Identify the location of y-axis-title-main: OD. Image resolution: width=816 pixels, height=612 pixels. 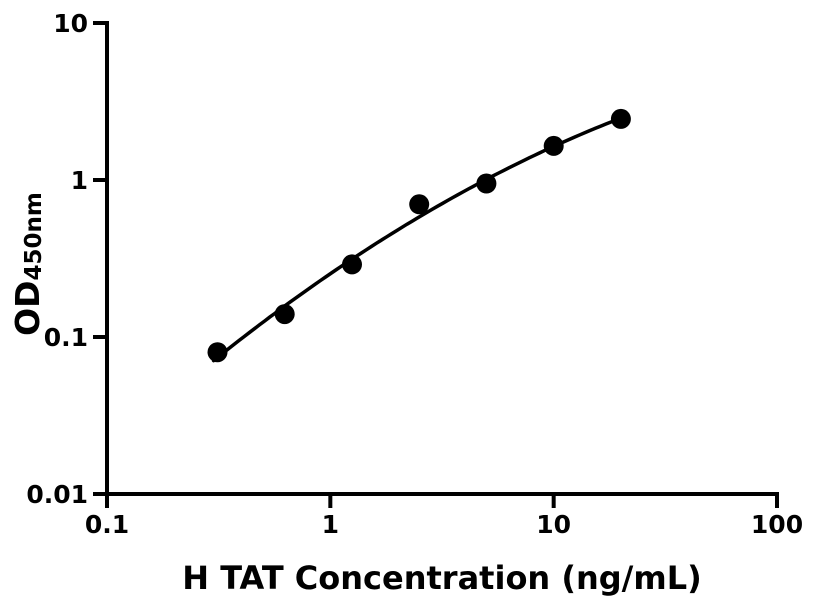
(27, 307).